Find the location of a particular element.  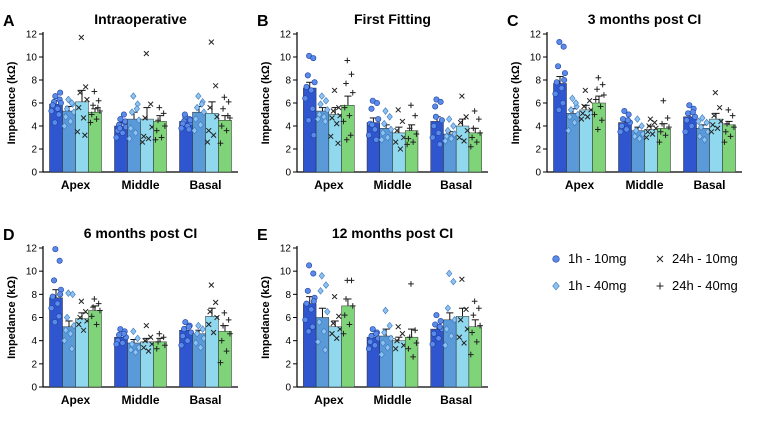

panel-letter: D is located at coordinates (9, 235).